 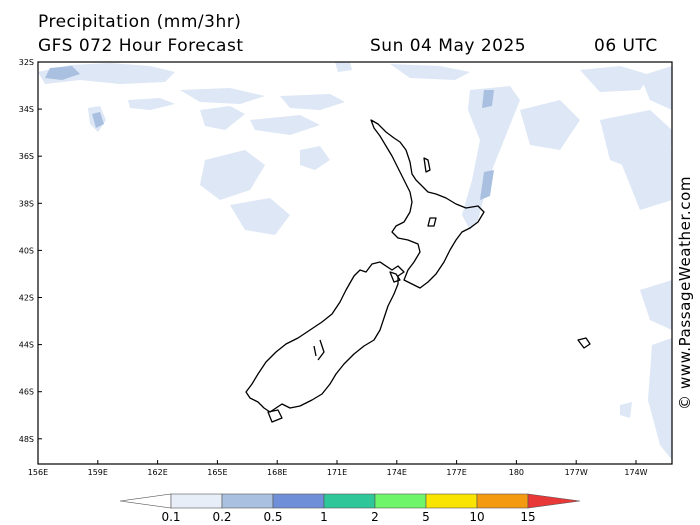 What do you see at coordinates (157, 472) in the screenshot?
I see `lon-label: 162E` at bounding box center [157, 472].